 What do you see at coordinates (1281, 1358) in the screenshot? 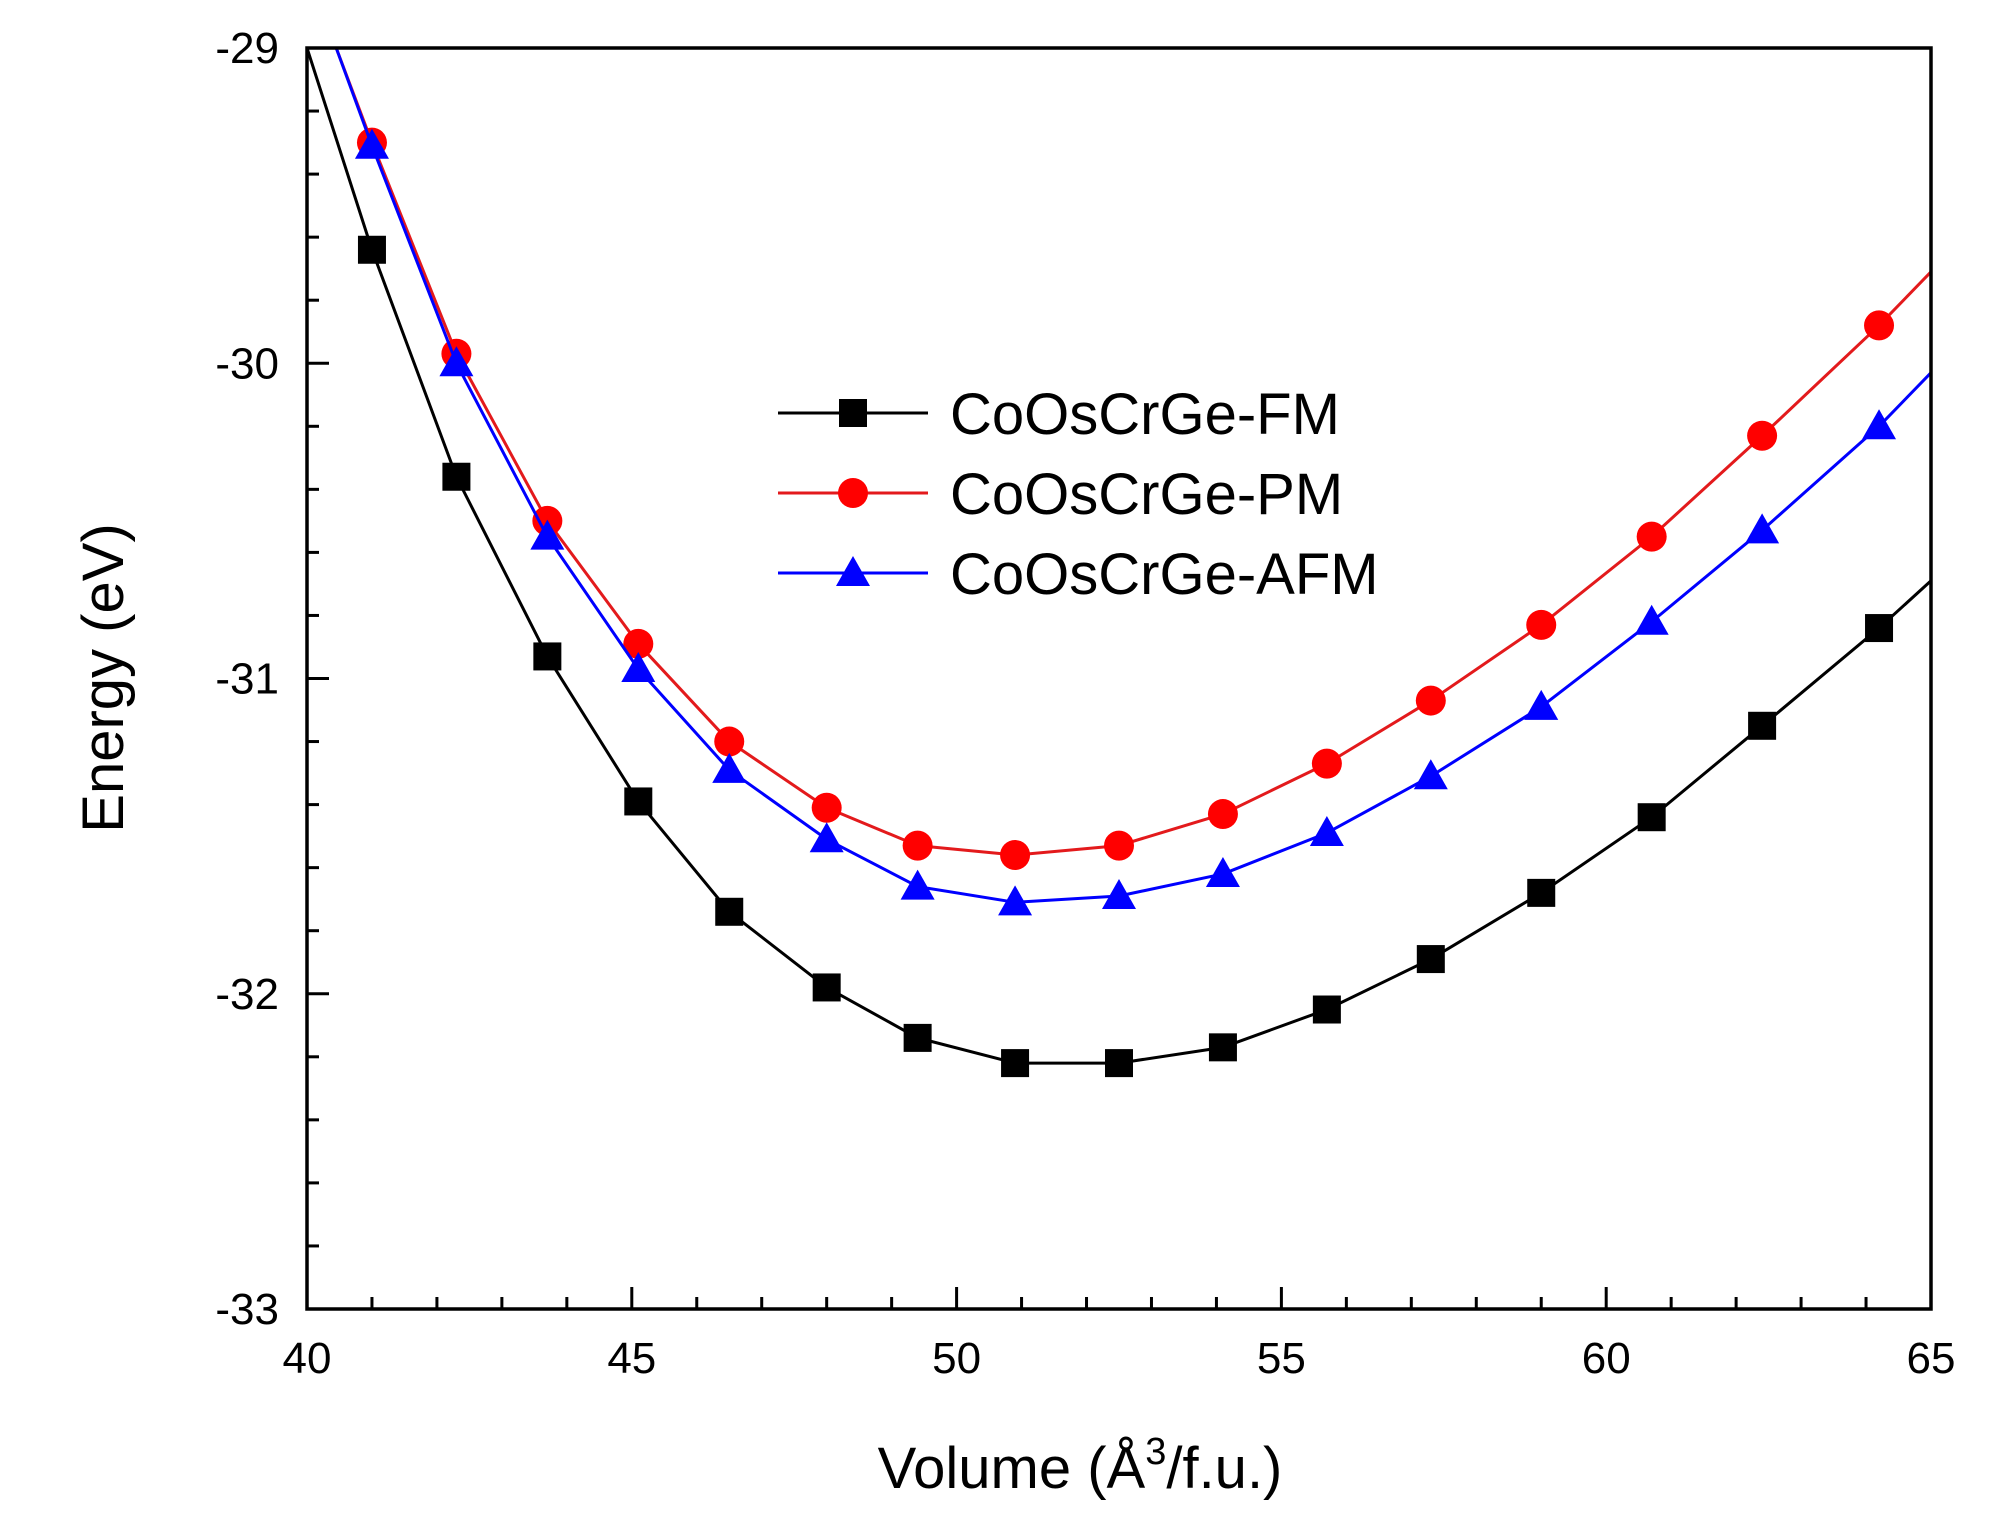
I see `x-tick-label: 55` at bounding box center [1281, 1358].